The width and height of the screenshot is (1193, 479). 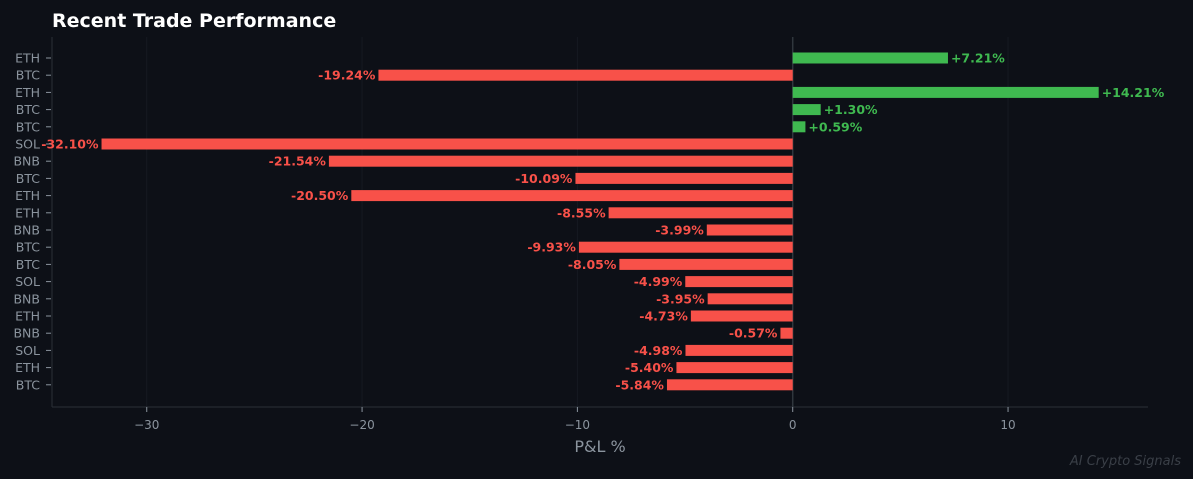 I want to click on x-tick-label: 0, so click(x=793, y=425).